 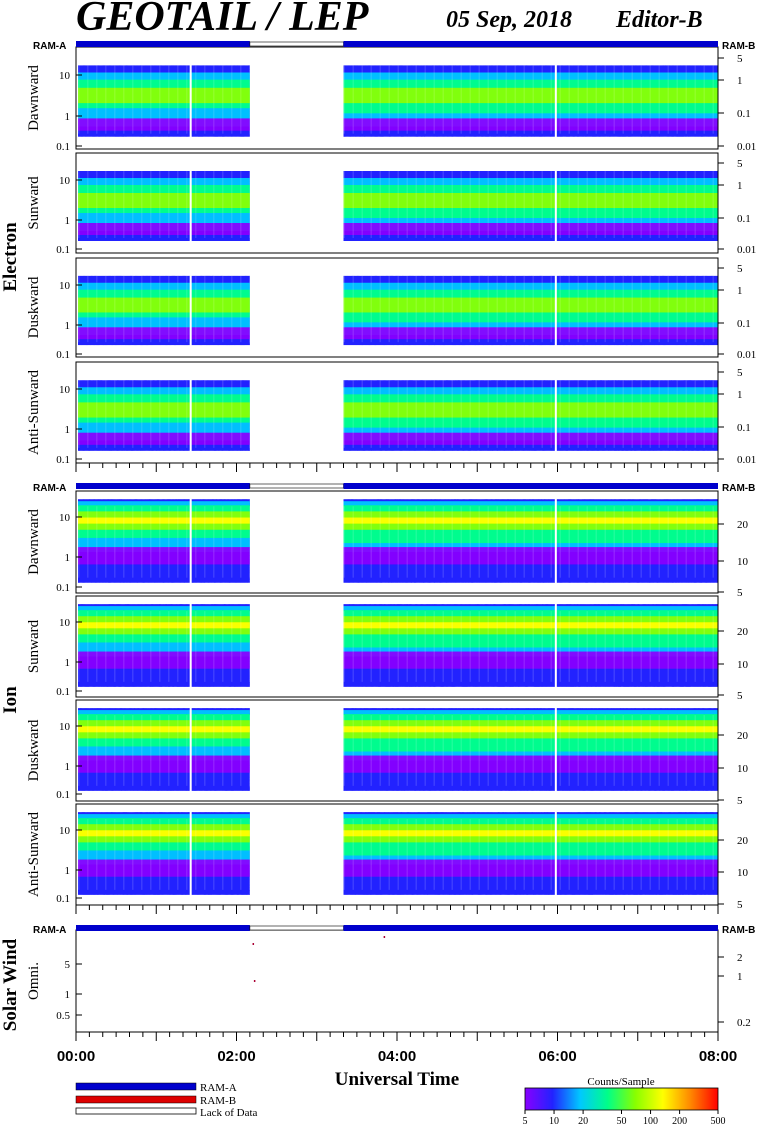 I want to click on x-tick-label: 06:00, so click(x=557, y=1056).